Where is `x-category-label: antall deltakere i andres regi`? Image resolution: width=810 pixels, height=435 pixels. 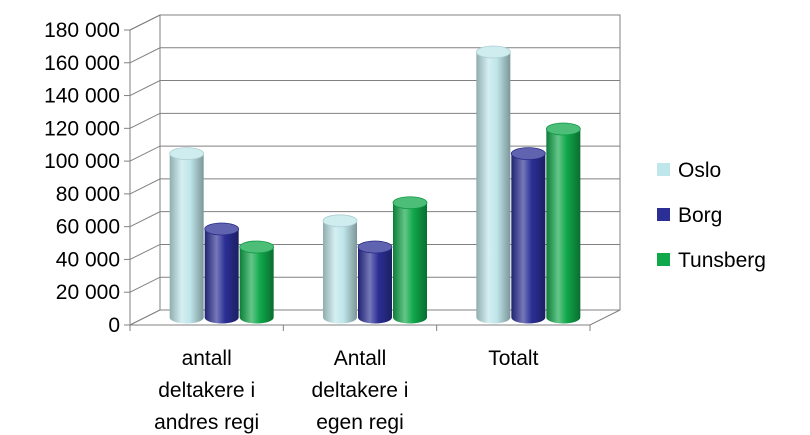
x-category-label: antall deltakere i andres regi is located at coordinates (206, 390).